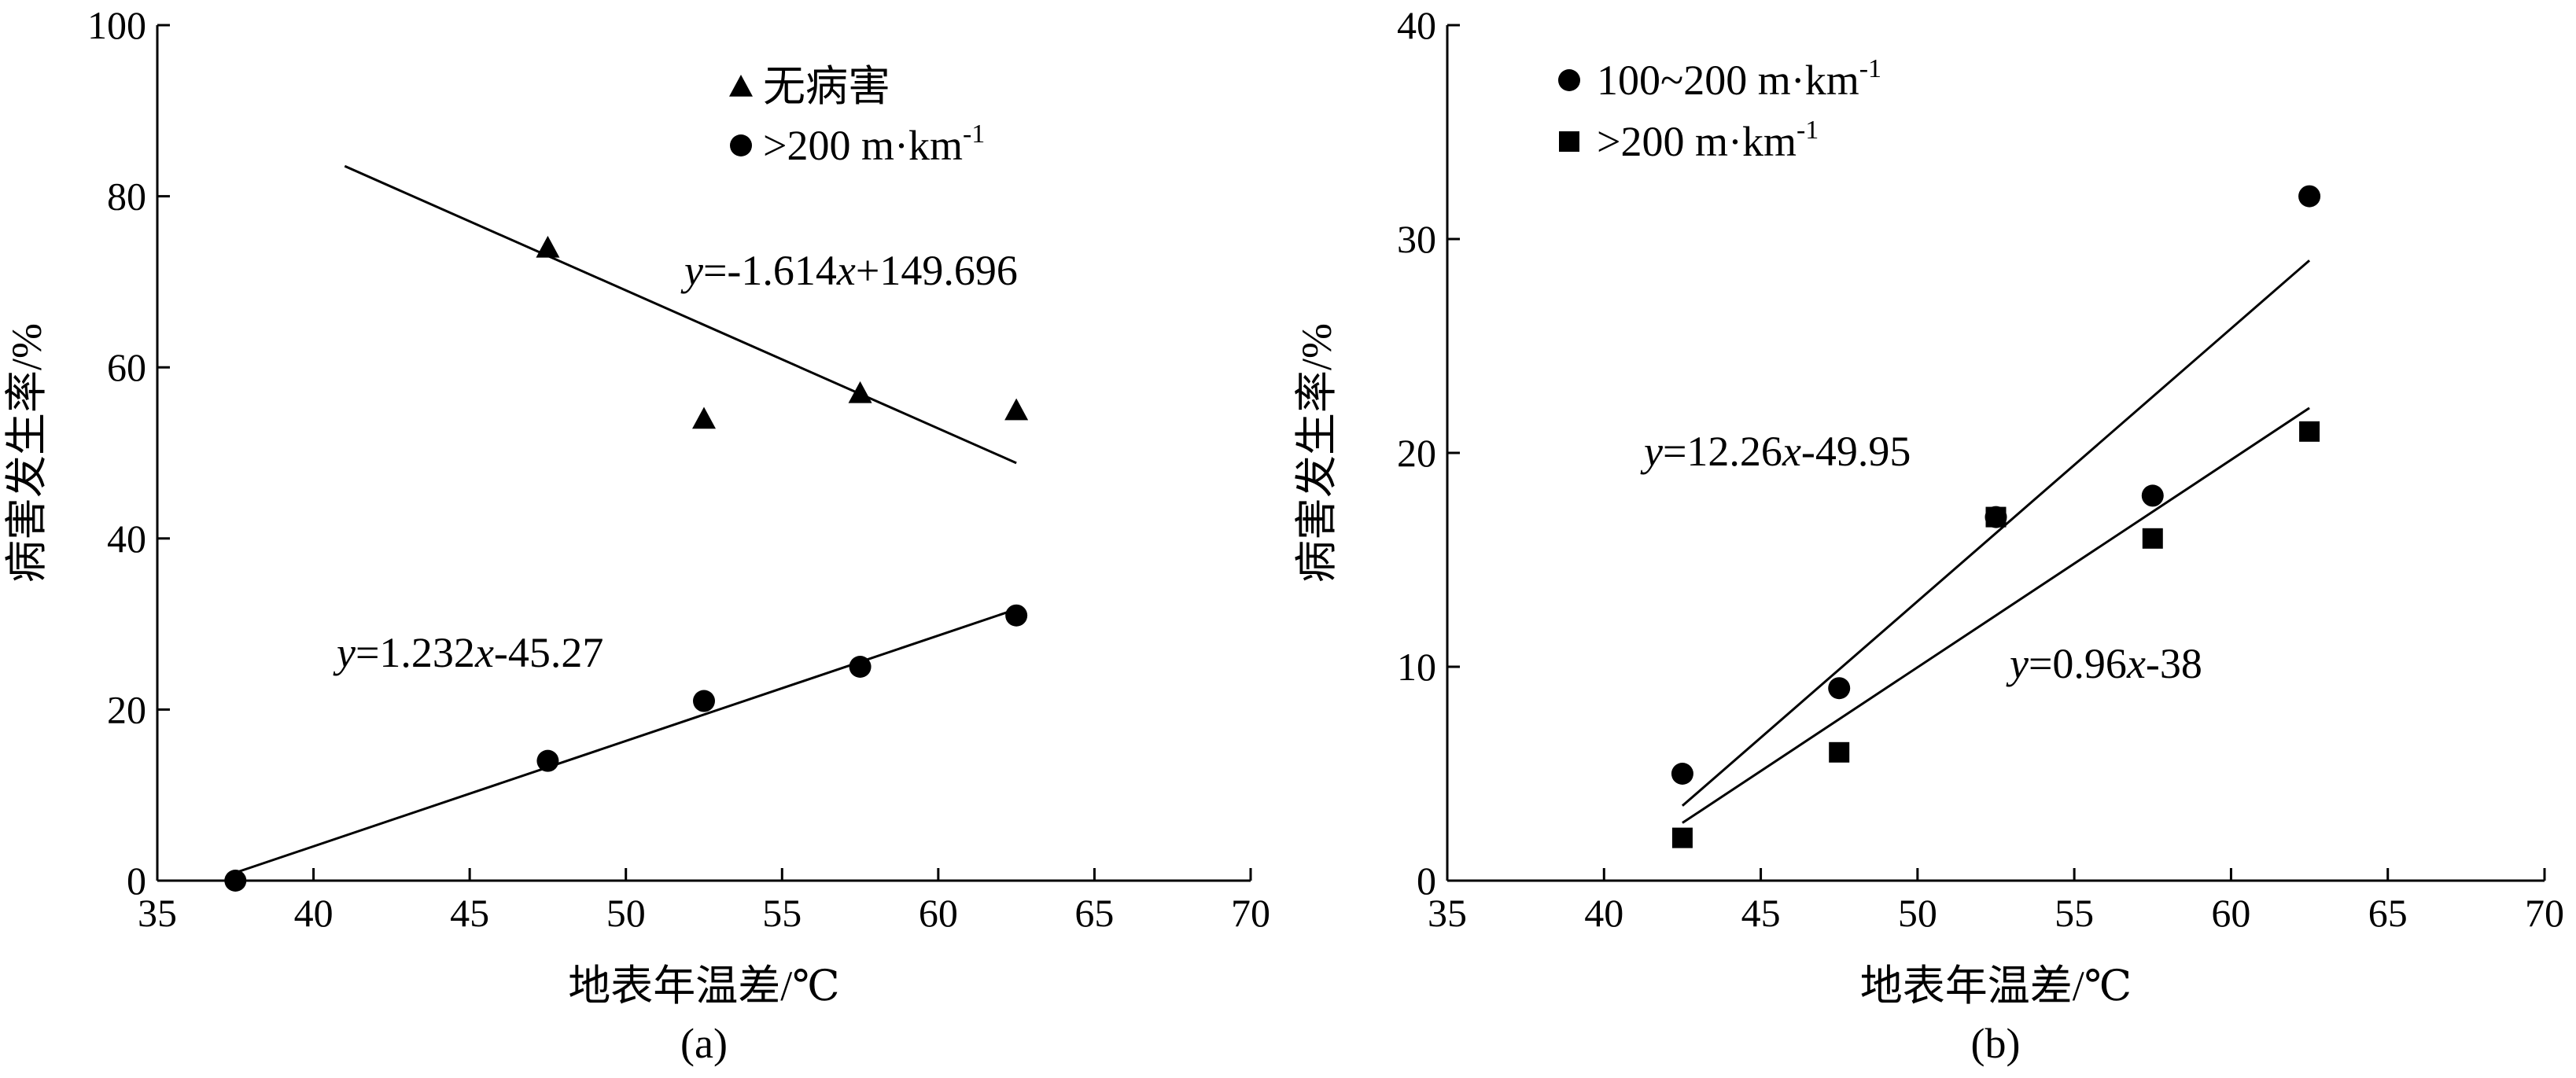 The height and width of the screenshot is (1078, 2576). Describe the element at coordinates (1416, 667) in the screenshot. I see `y-tick-label: 10` at that location.